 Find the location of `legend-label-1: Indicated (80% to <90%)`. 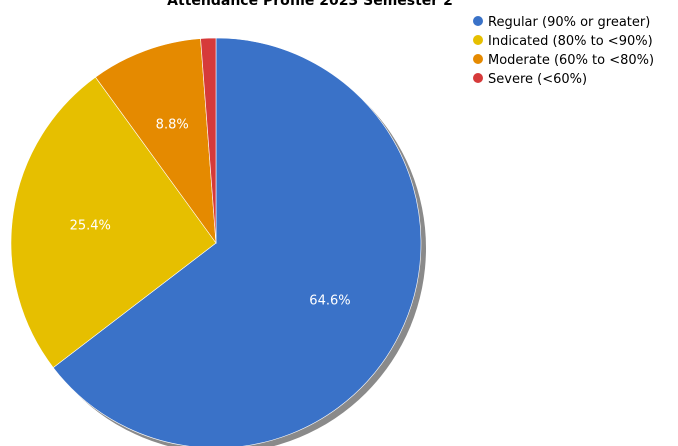

legend-label-1: Indicated (80% to <90%) is located at coordinates (570, 41).